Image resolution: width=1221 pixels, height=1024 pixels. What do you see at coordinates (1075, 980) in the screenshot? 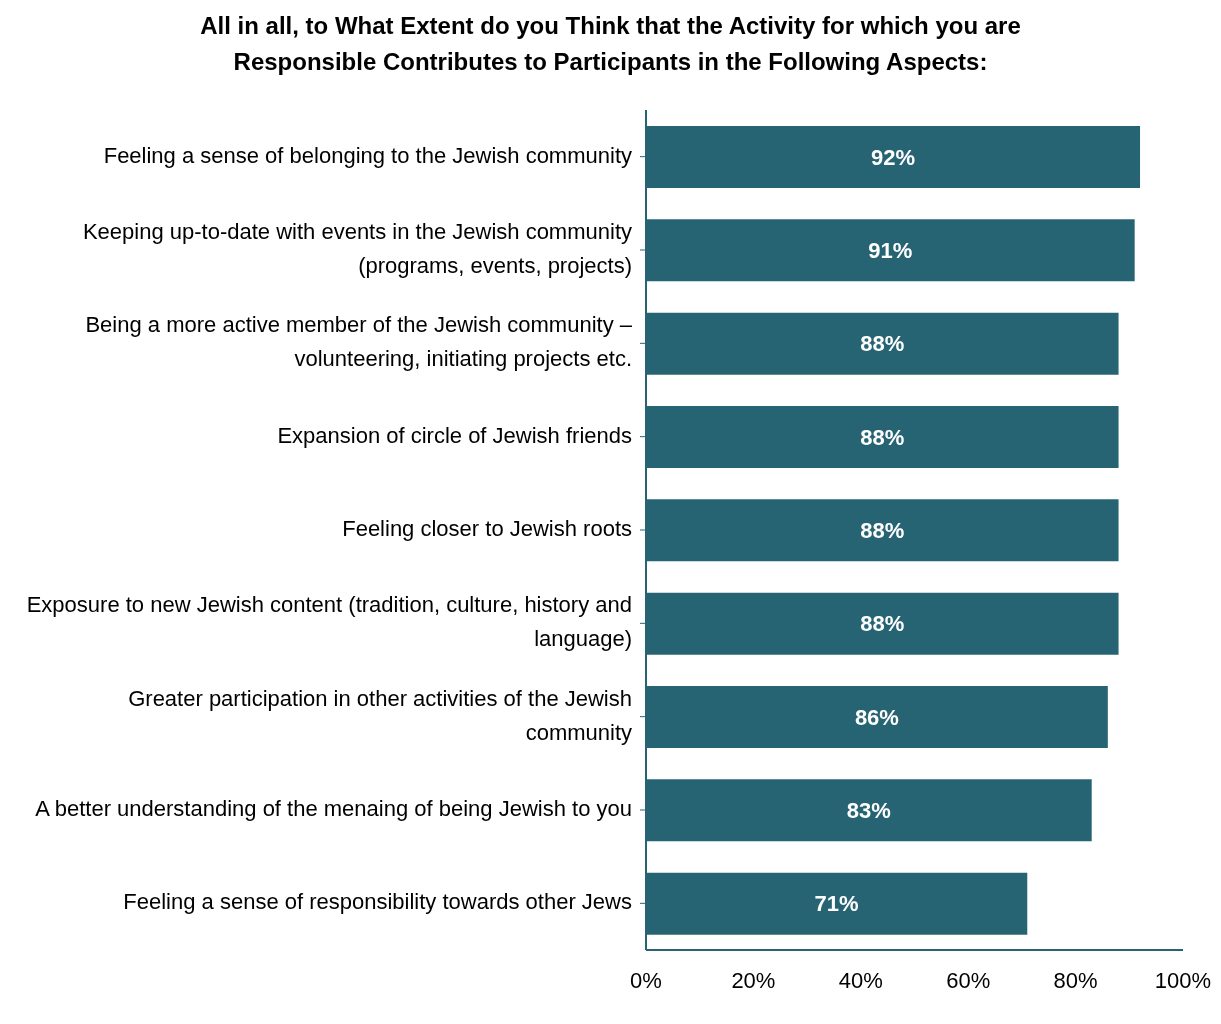
I see `x-tick-label: 80%` at bounding box center [1075, 980].